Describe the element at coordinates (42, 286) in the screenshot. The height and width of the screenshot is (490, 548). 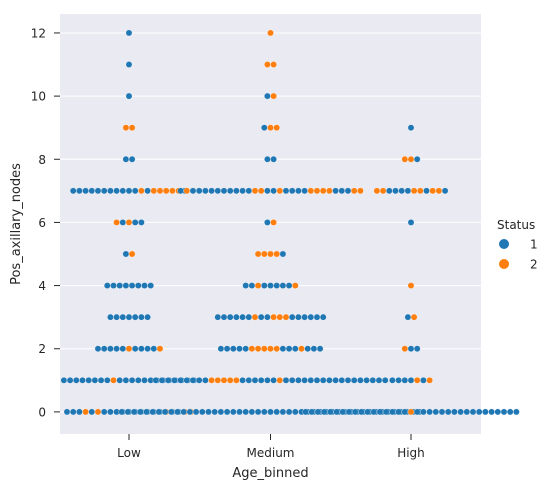
I see `y-tick-label-4: 4` at that location.